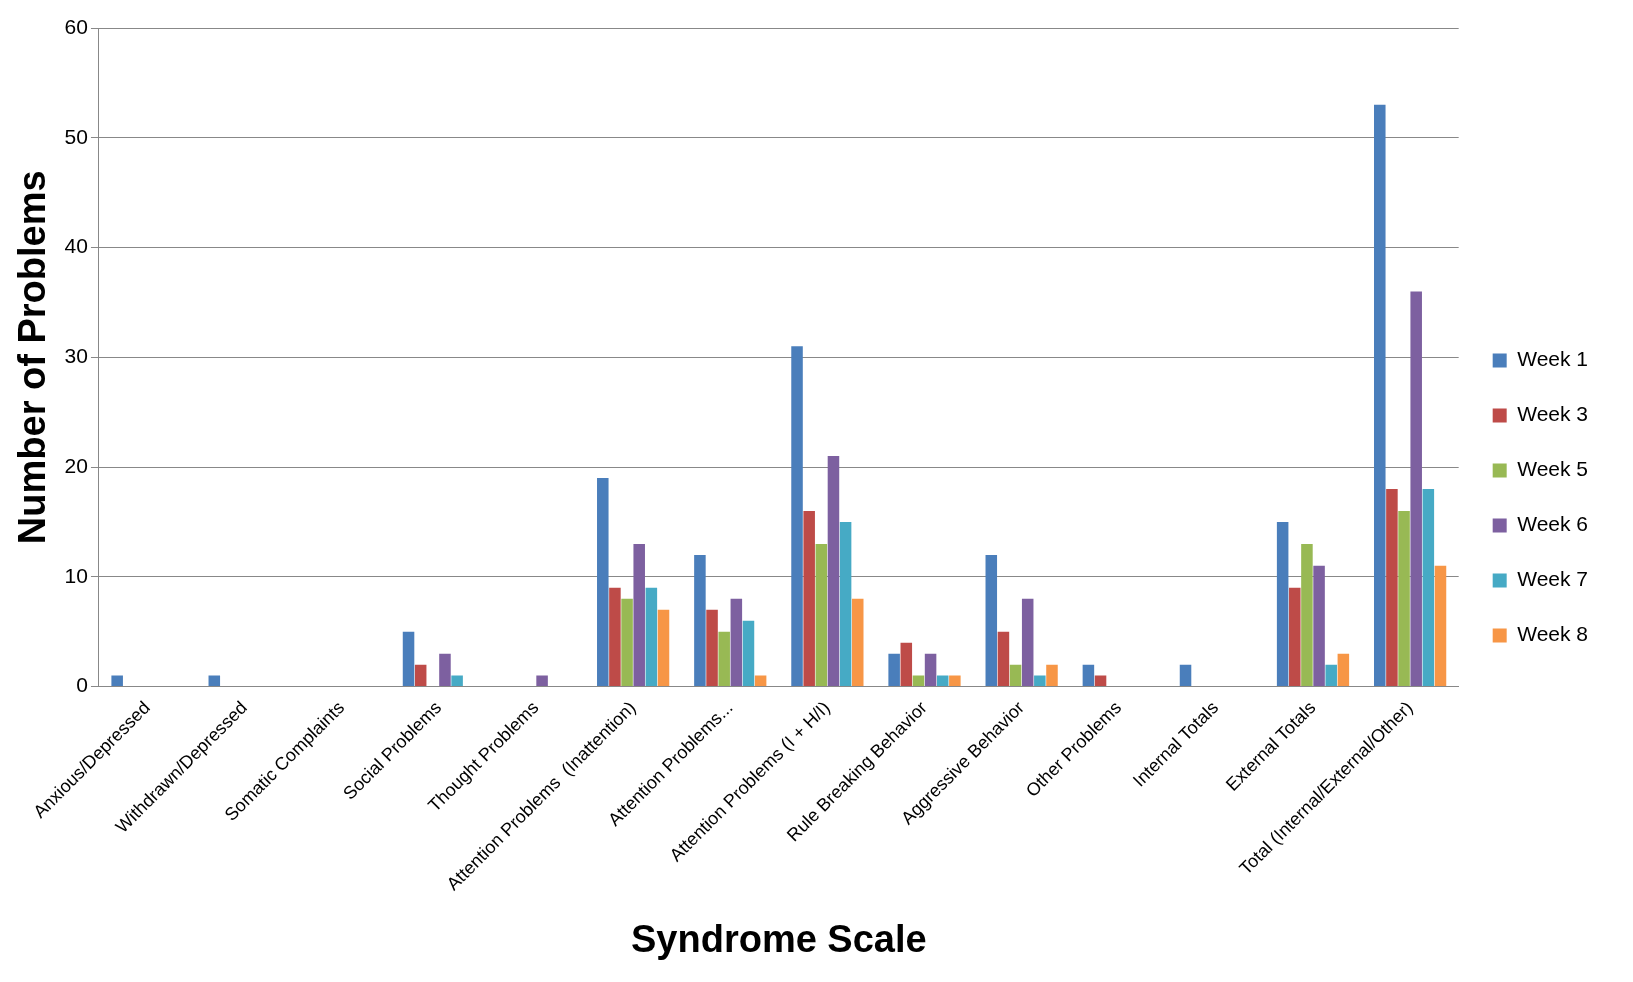 The width and height of the screenshot is (1633, 982). What do you see at coordinates (76, 136) in the screenshot?
I see `y-tick-label: 50` at bounding box center [76, 136].